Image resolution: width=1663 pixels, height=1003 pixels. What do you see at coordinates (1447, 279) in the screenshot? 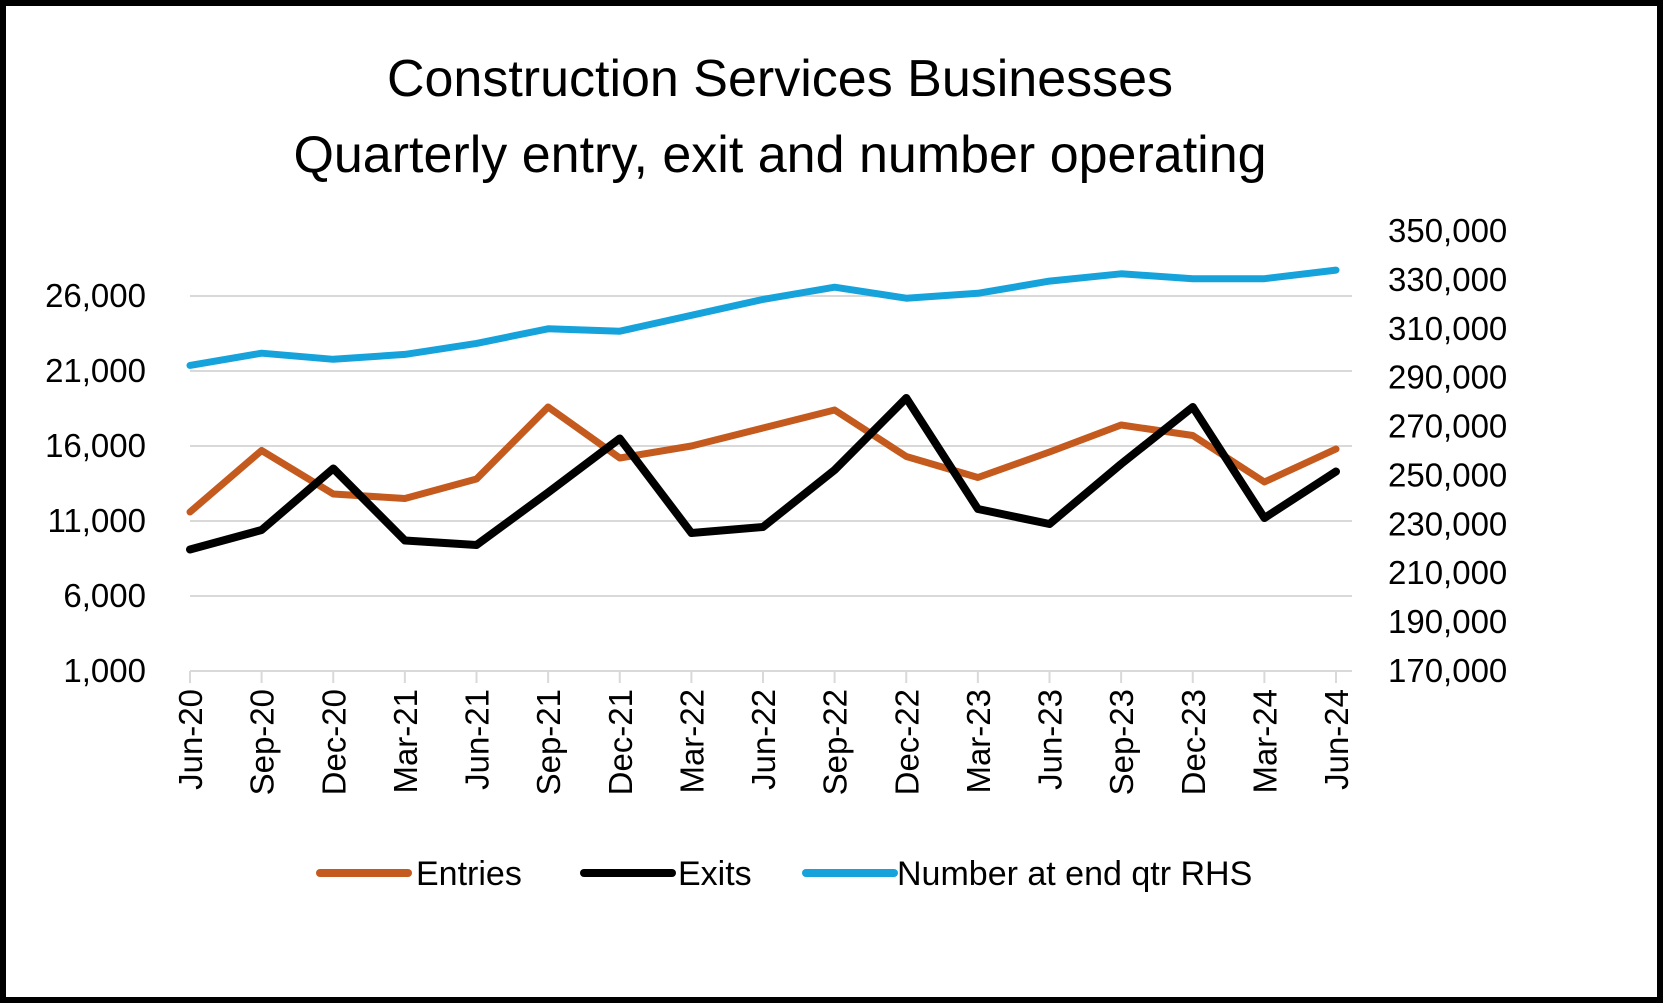
I see `right-tick-label: 330,000` at bounding box center [1447, 279].